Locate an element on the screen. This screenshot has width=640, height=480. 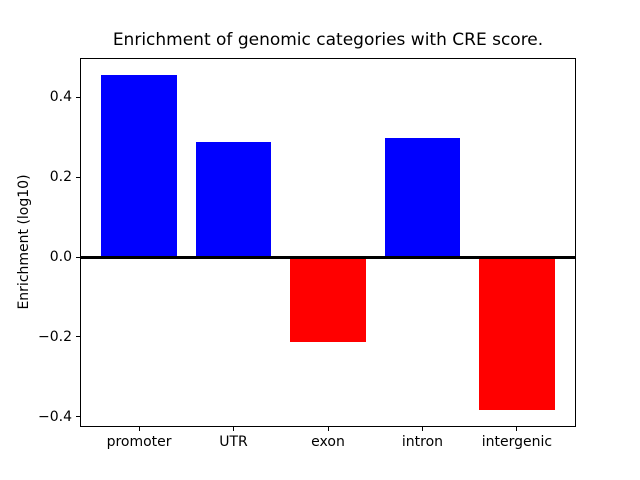
y-tick-label: −0.4 is located at coordinates (55, 416).